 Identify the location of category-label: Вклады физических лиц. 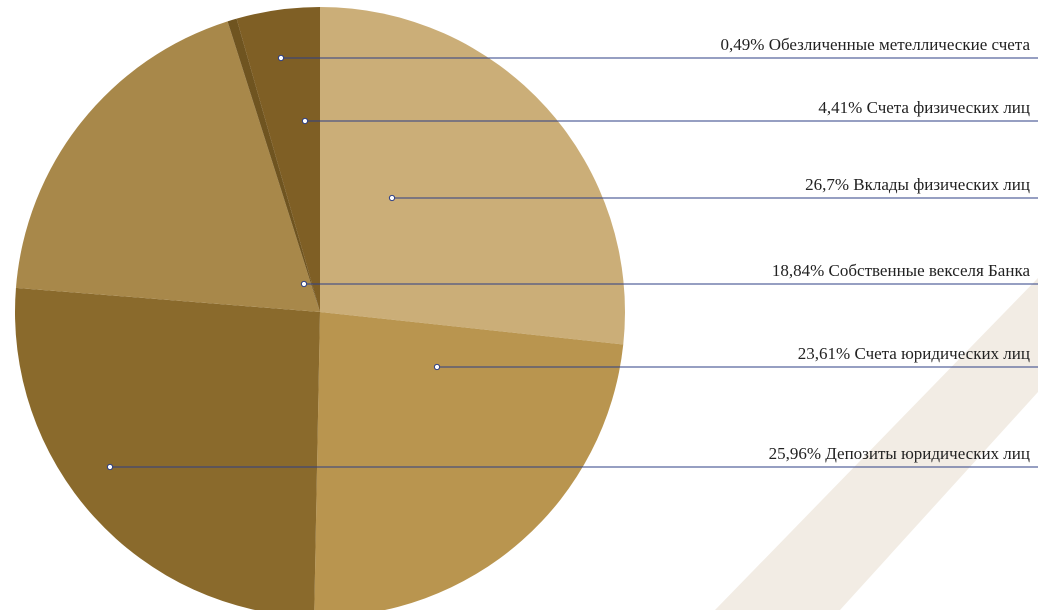
(941, 184).